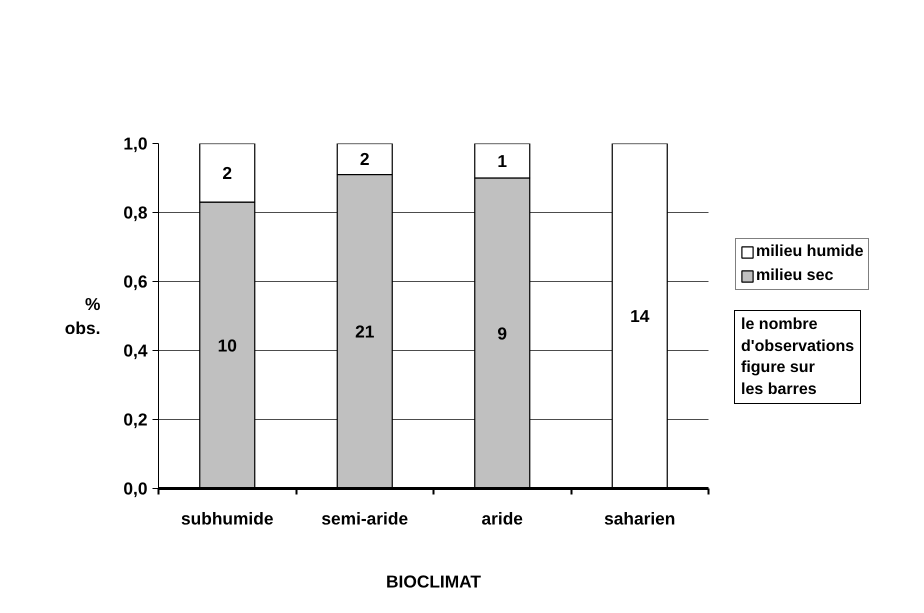  Describe the element at coordinates (135, 488) in the screenshot. I see `y-tick-label: 0,0` at that location.